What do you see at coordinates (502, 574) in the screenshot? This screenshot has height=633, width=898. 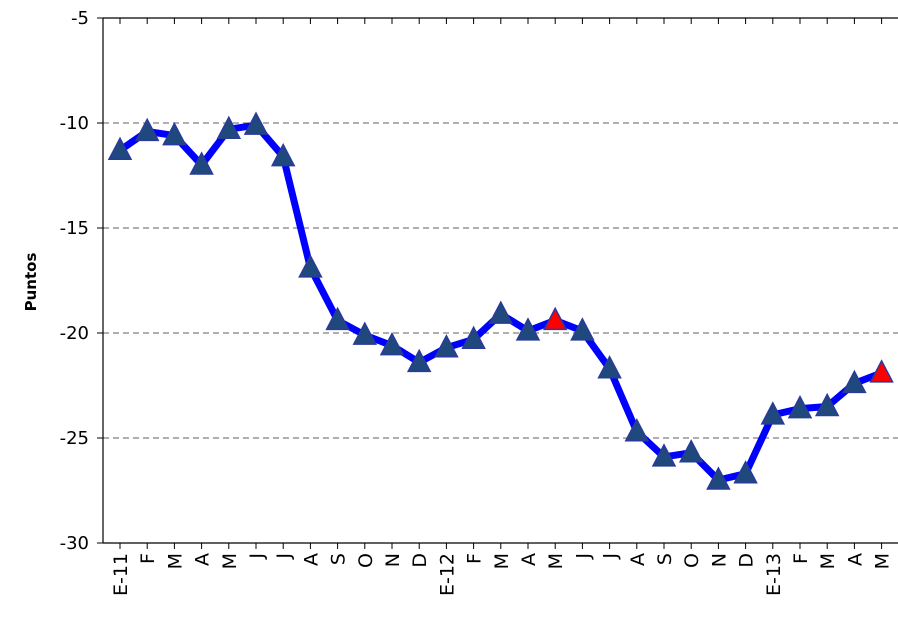 I see `x-tick-labels: E-11 F M A M J J A S O N D E-12 F M A M J J A S O N D E-13 F M A M` at bounding box center [502, 574].